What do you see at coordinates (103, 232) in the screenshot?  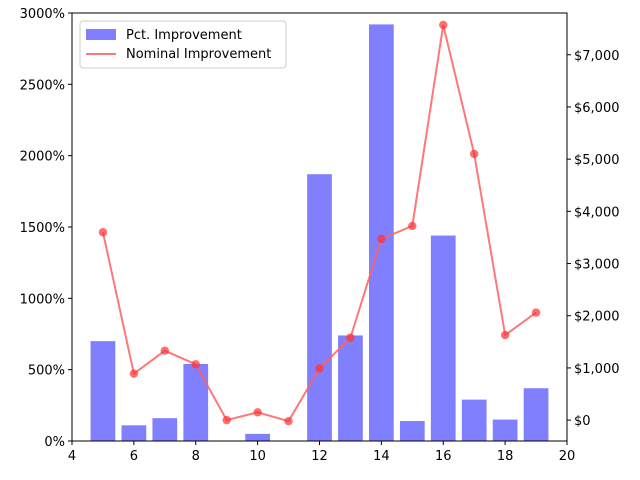 I see `line-point-x5` at bounding box center [103, 232].